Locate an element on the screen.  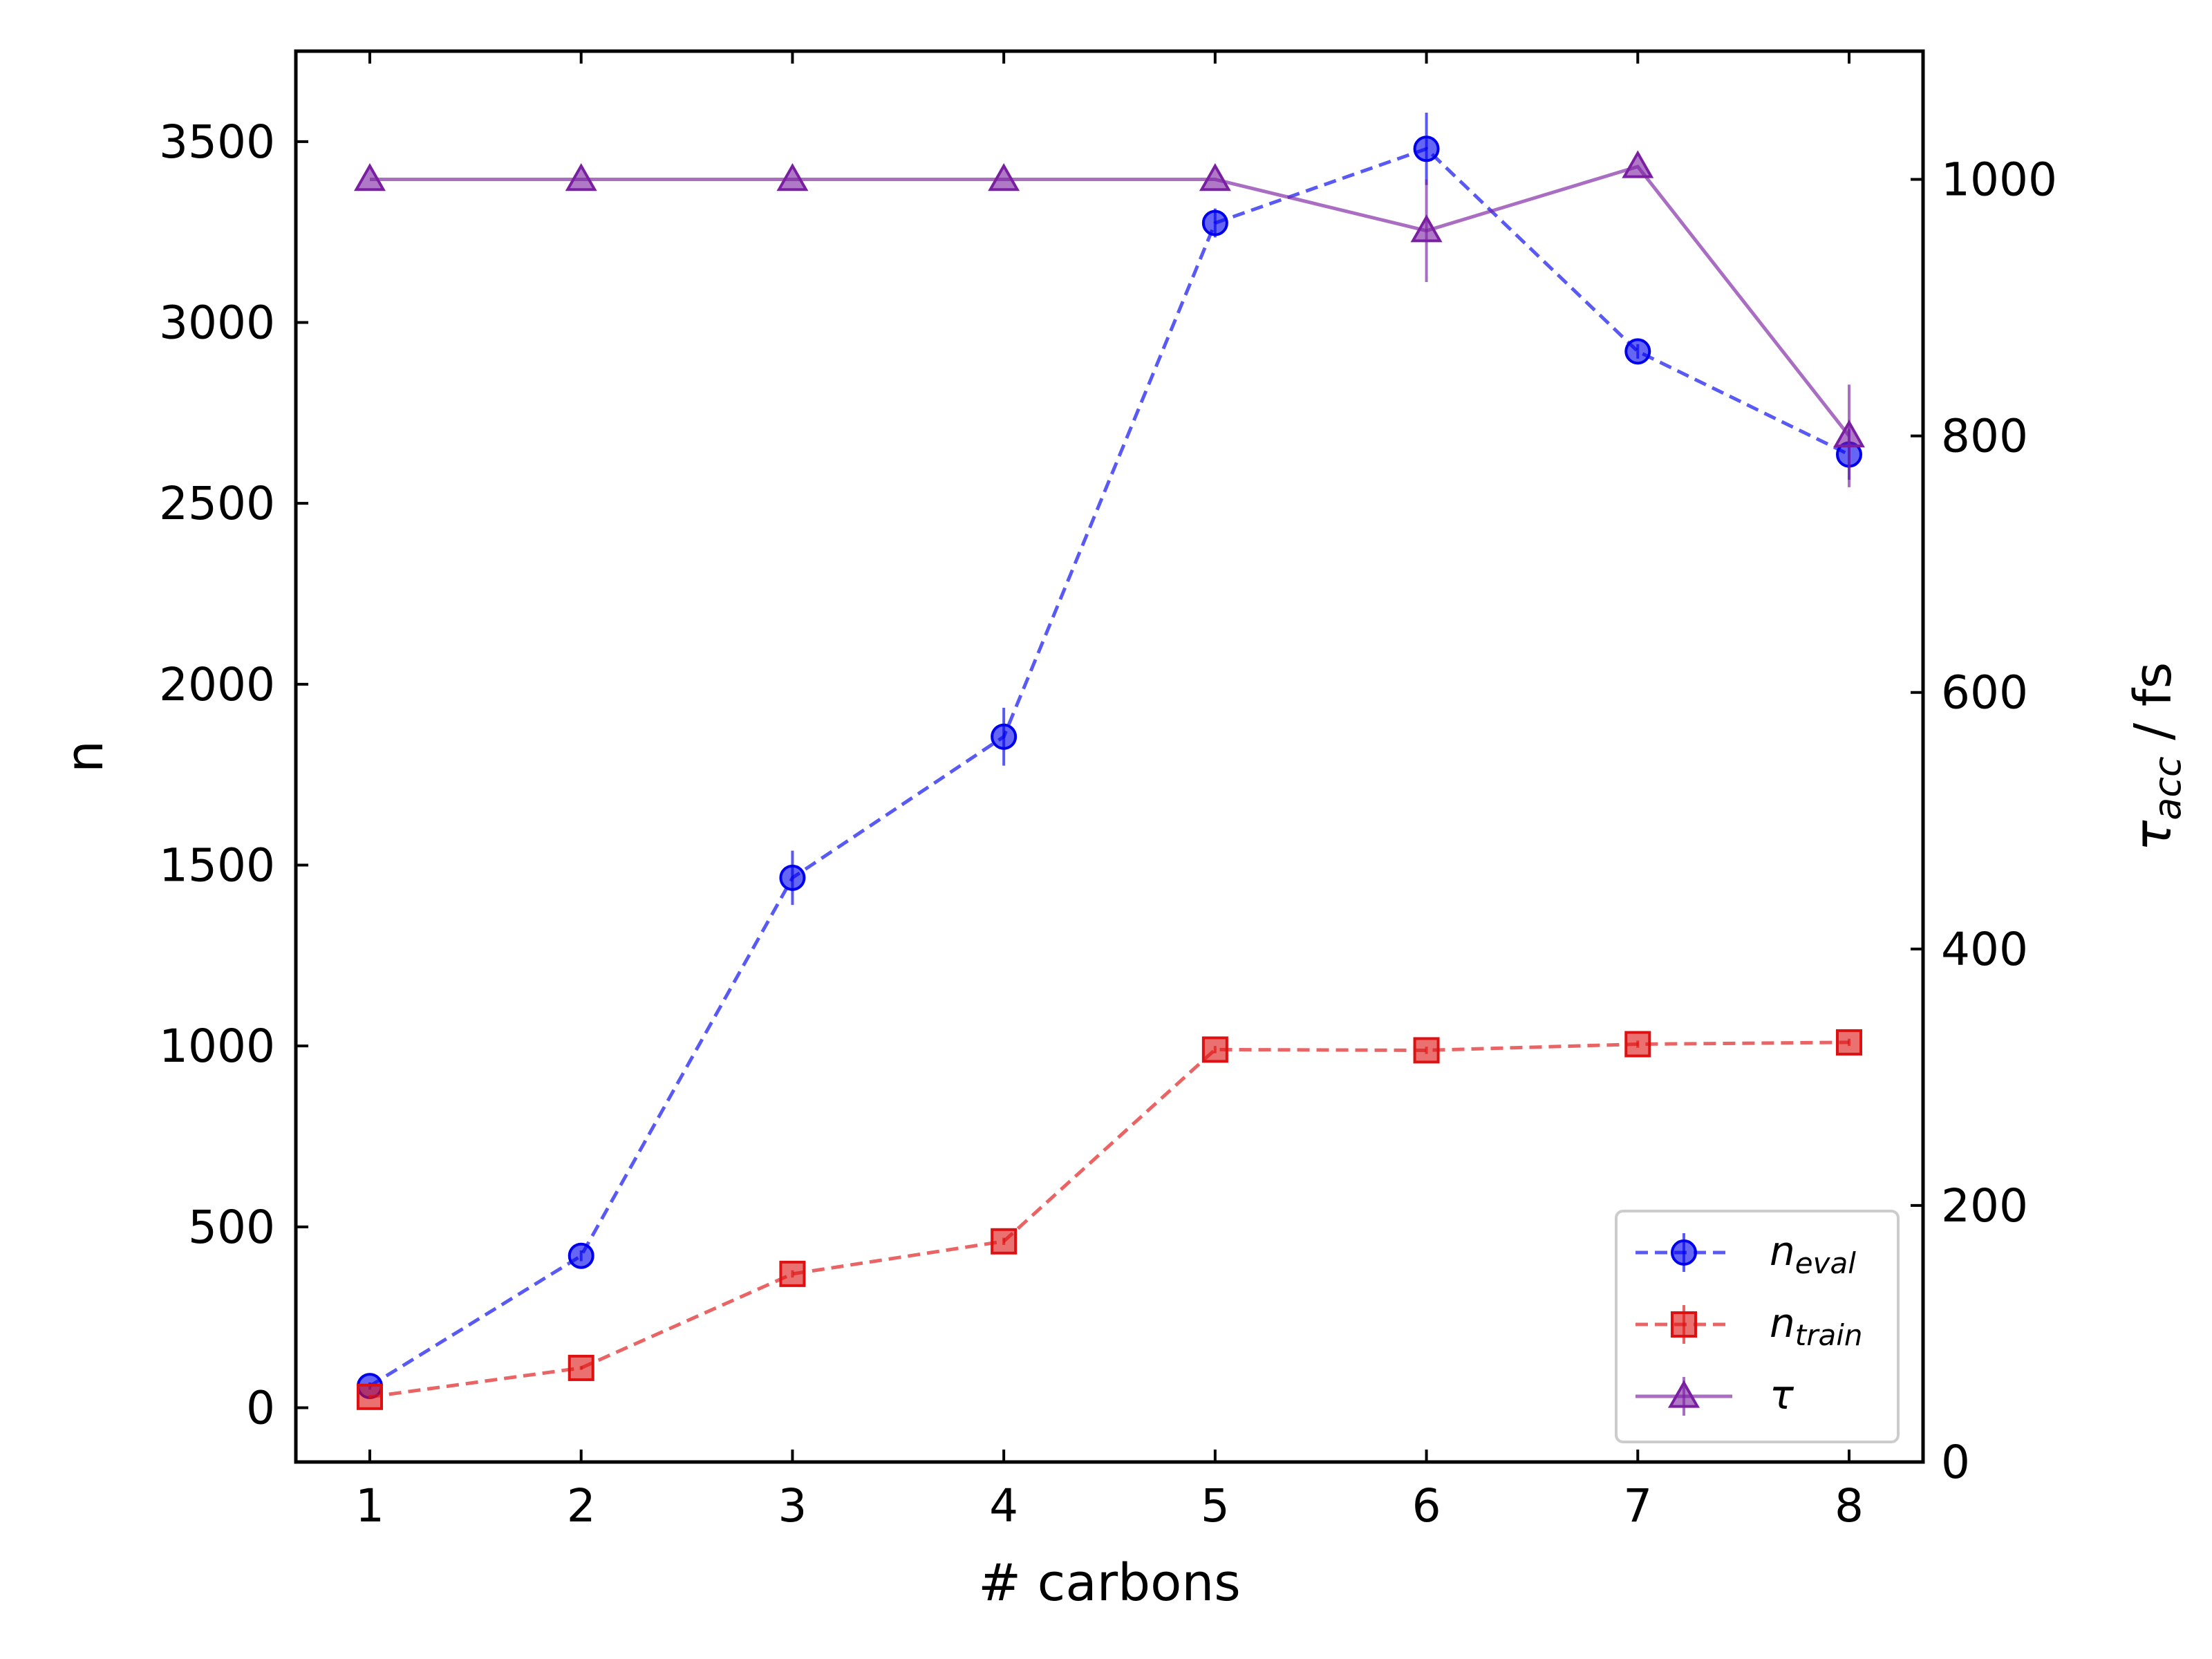
y2-tick-label: 800 is located at coordinates (1985, 436).